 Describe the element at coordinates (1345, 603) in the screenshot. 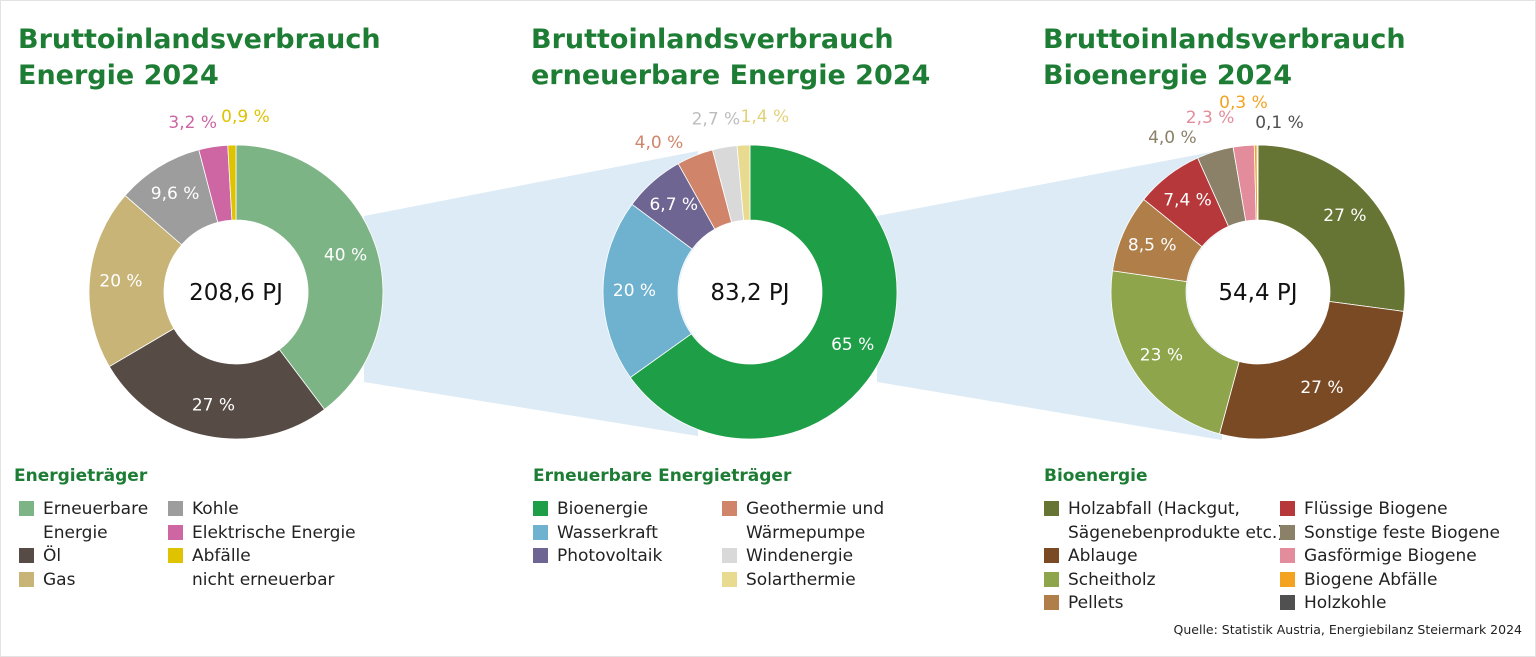

I see `legend-label: Holzkohle` at that location.